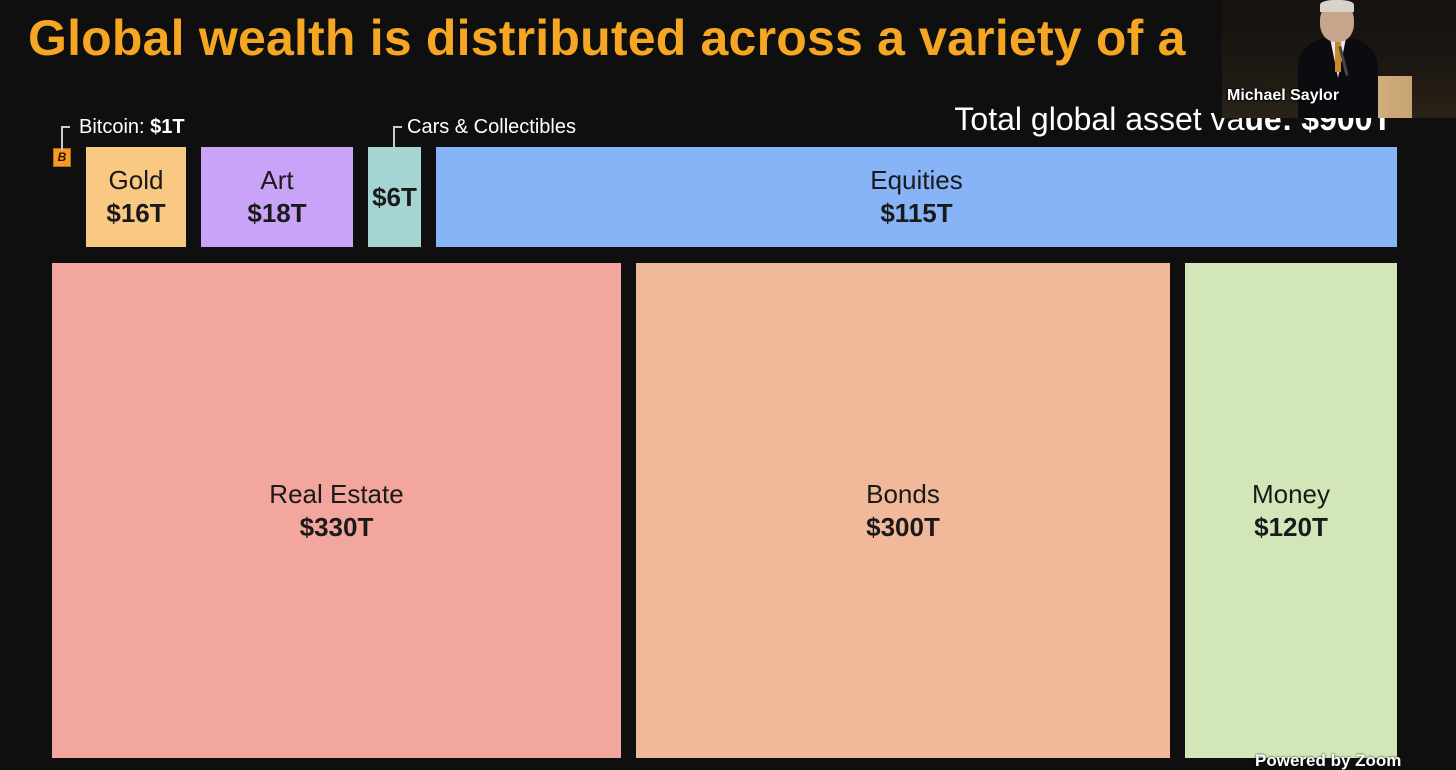 This screenshot has width=1456, height=770. Describe the element at coordinates (1099, 119) in the screenshot. I see `total-asset-label: Total global asset va` at that location.